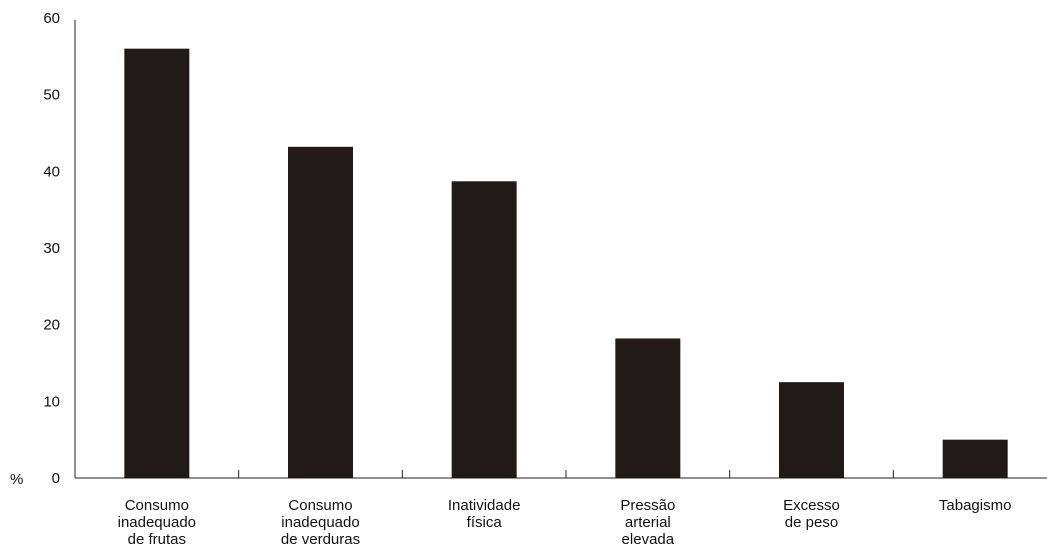  I want to click on x-category-label-line: de verduras, so click(320, 539).